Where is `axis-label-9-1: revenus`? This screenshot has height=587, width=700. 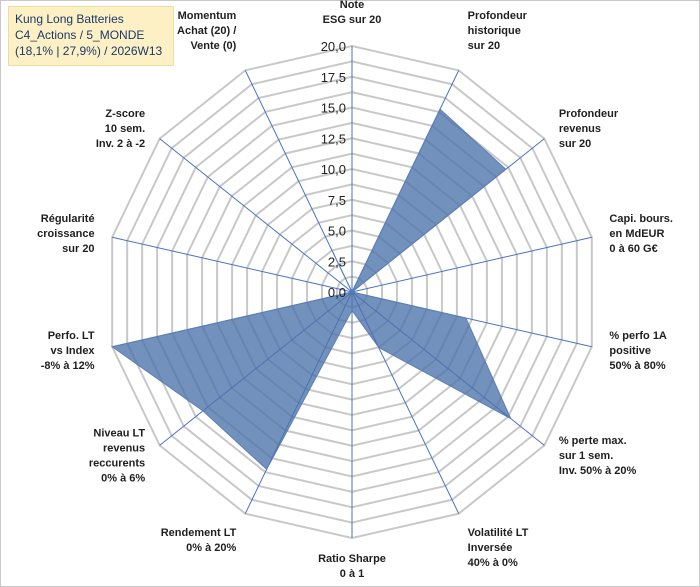 axis-label-9-1: revenus is located at coordinates (124, 448).